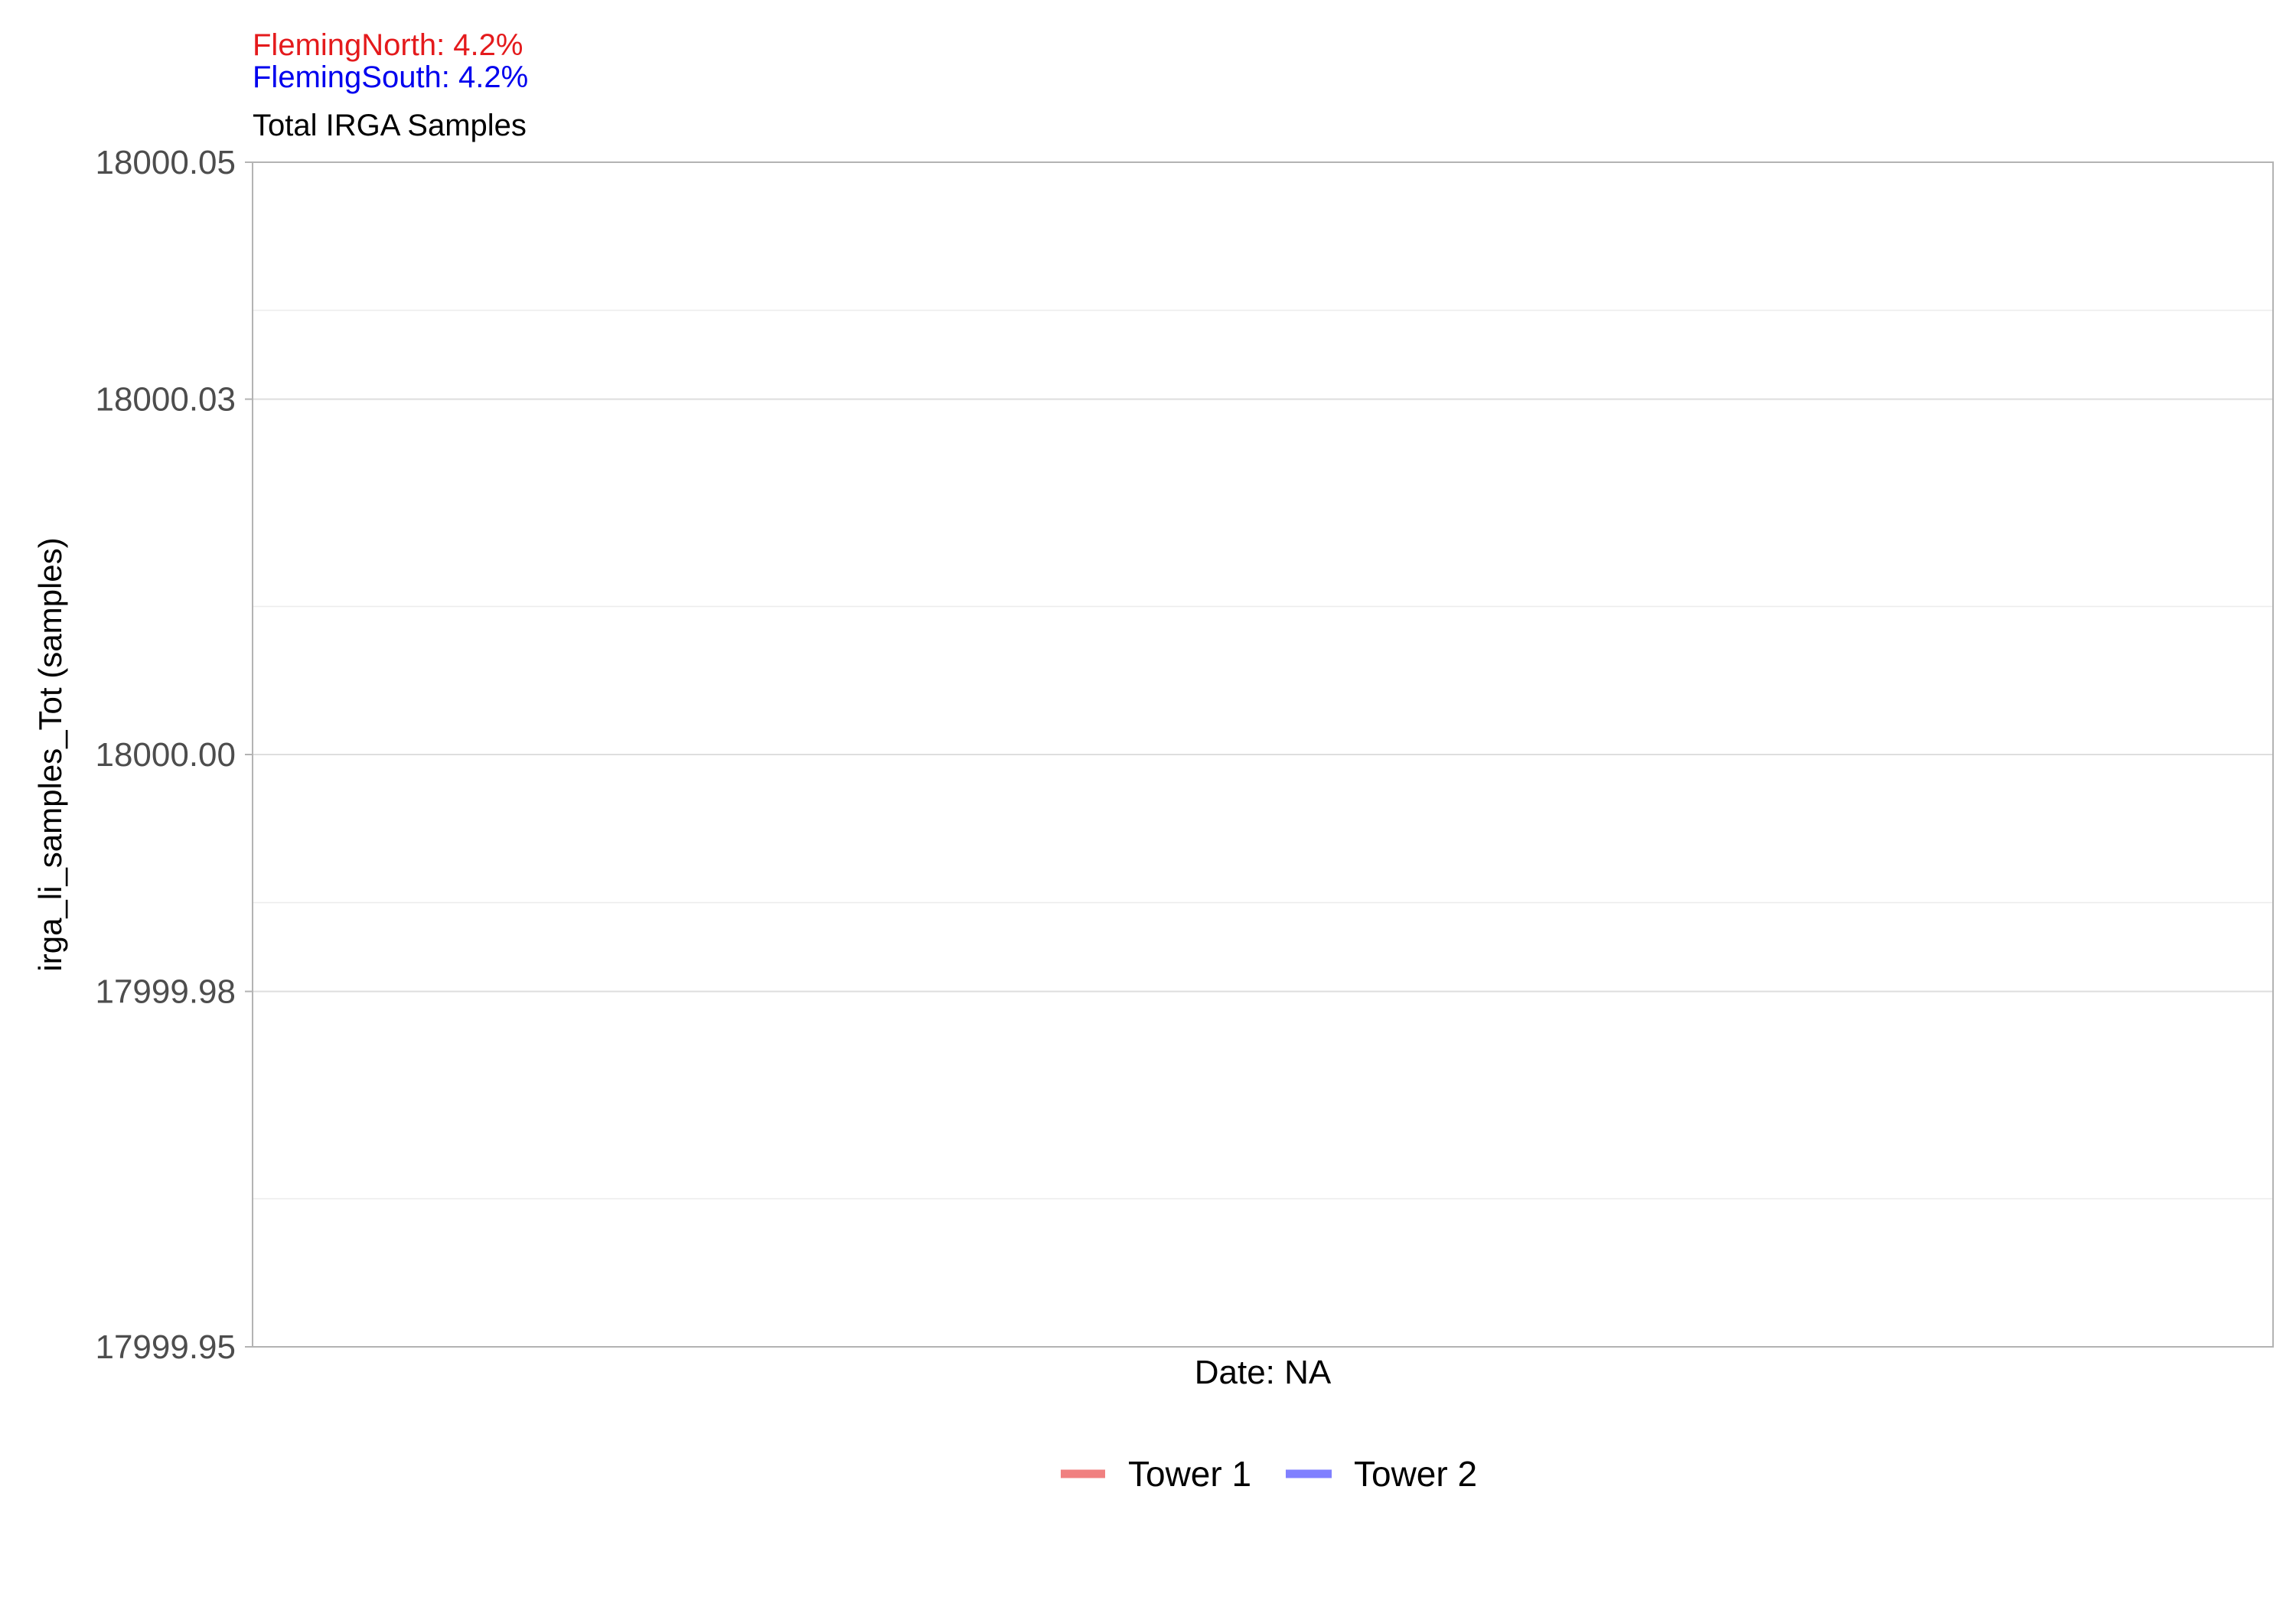 The image size is (2296, 1607). What do you see at coordinates (165, 1347) in the screenshot?
I see `y-tick-label: 17999.95` at bounding box center [165, 1347].